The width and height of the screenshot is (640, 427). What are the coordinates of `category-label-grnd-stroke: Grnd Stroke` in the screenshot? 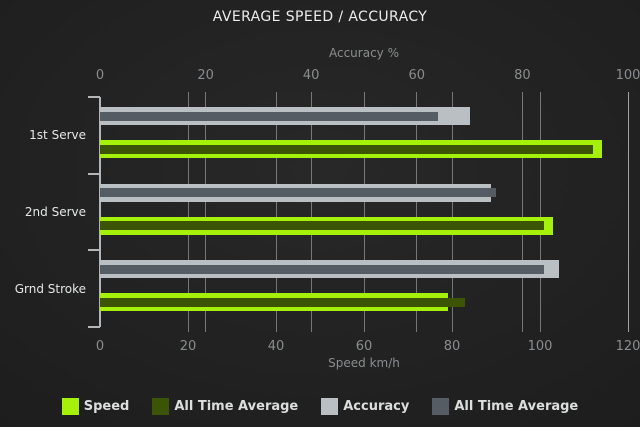 It's located at (50, 288).